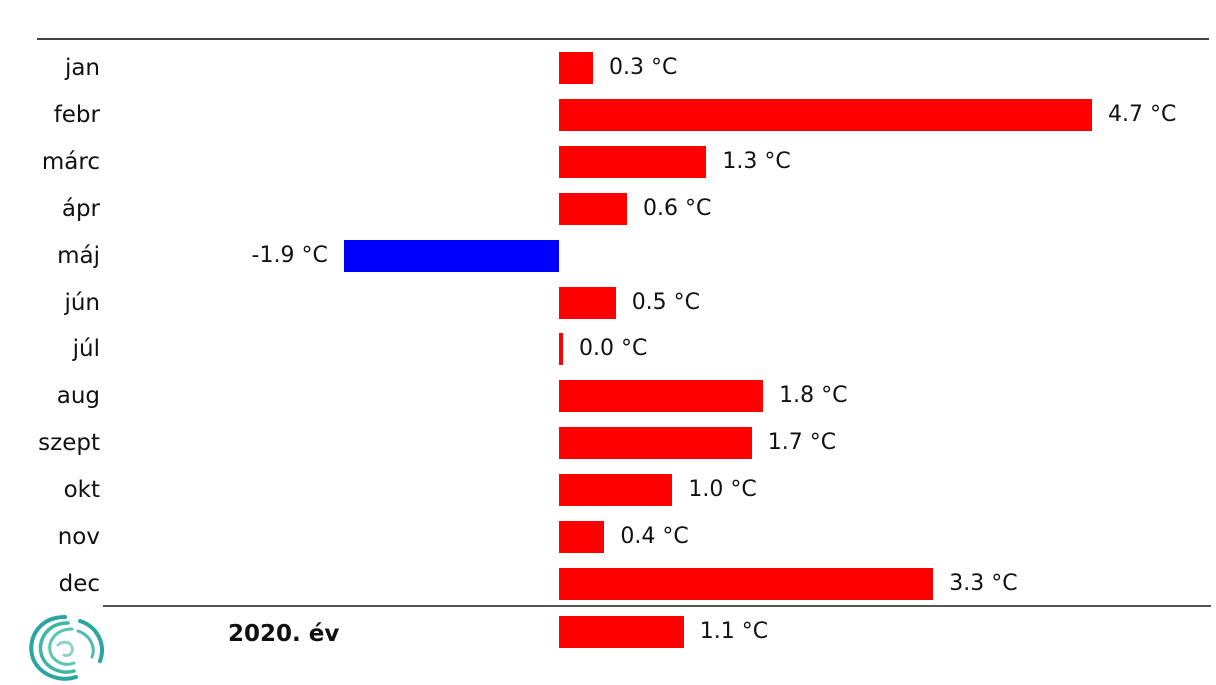  I want to click on summary-label: 2020. év, so click(284, 634).